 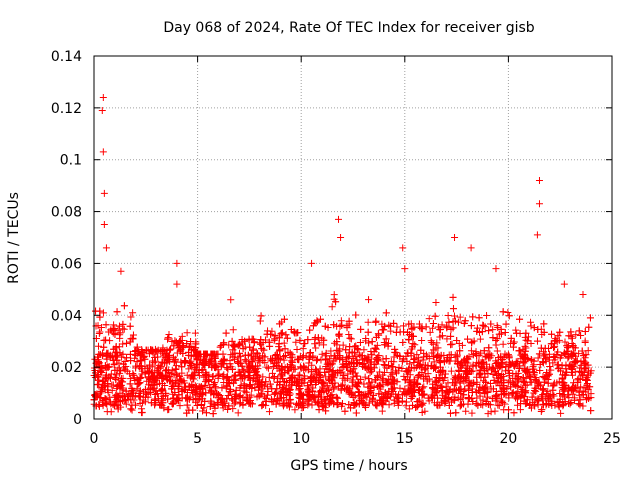 I want to click on y-tick-label: 0, so click(x=77, y=420).